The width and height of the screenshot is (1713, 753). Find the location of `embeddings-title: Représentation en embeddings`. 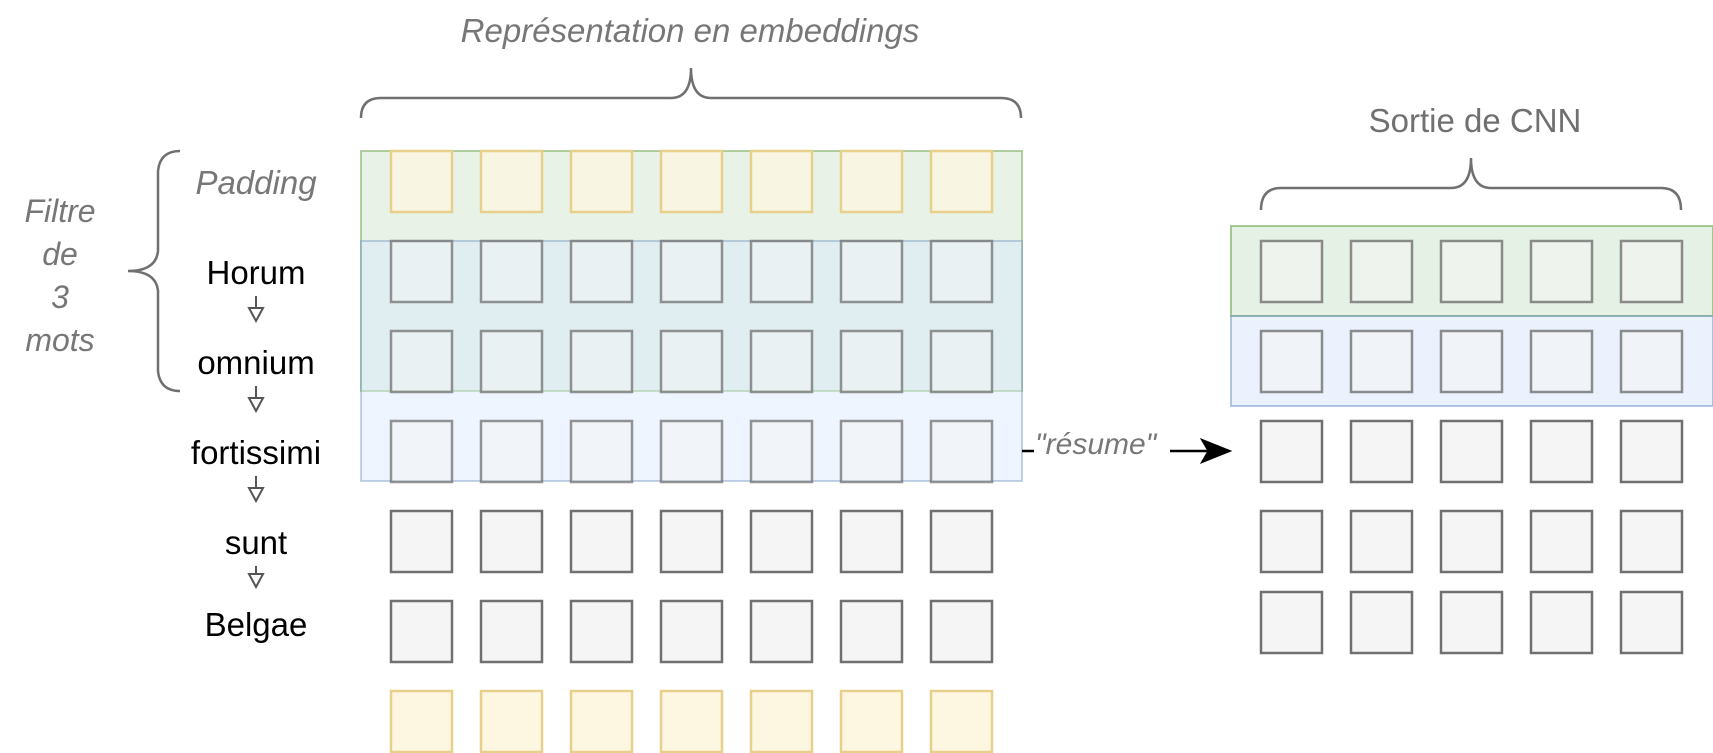

embeddings-title: Représentation en embeddings is located at coordinates (690, 30).